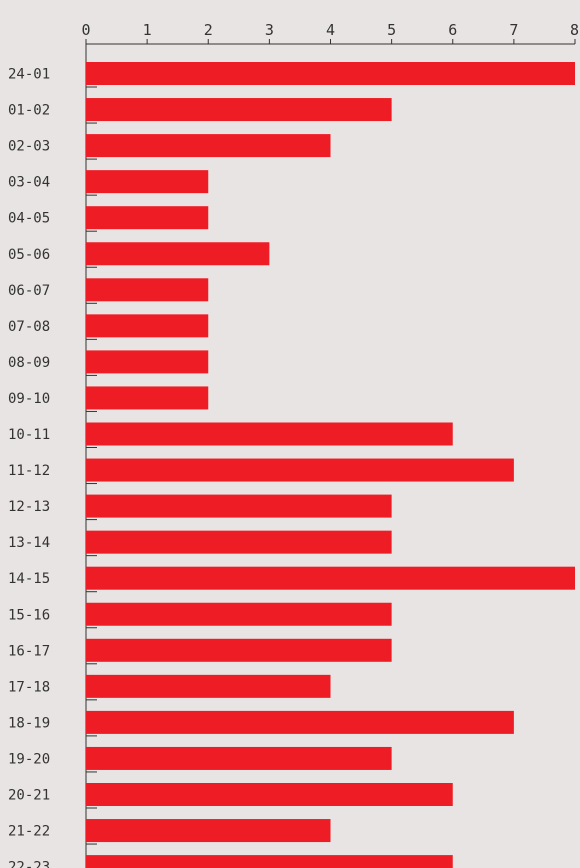 This screenshot has width=580, height=868. Describe the element at coordinates (29, 219) in the screenshot. I see `category-label: 04-05` at that location.